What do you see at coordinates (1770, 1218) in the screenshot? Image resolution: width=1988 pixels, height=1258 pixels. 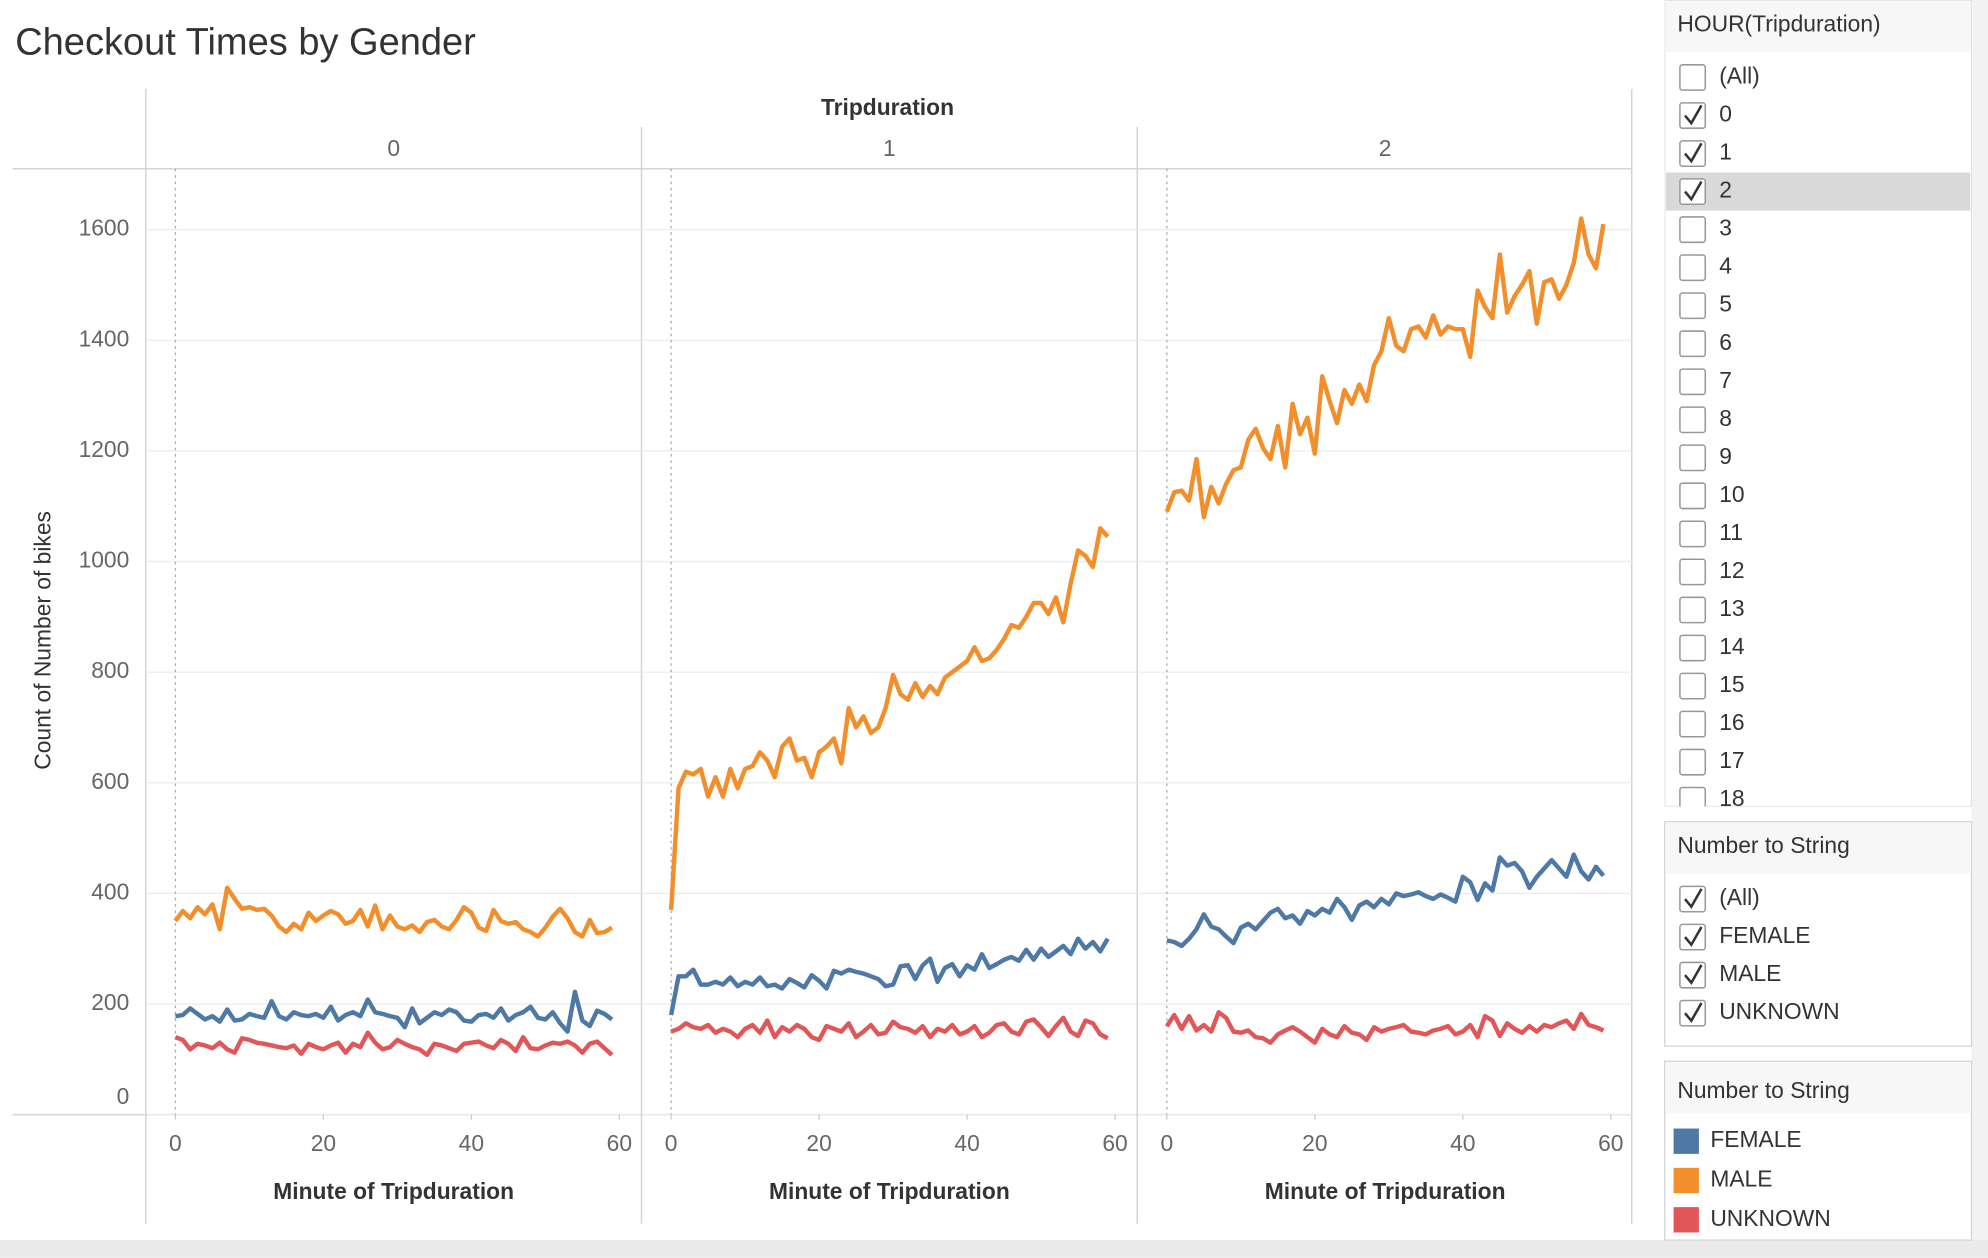 I see `legend-label: UNKNOWN` at bounding box center [1770, 1218].